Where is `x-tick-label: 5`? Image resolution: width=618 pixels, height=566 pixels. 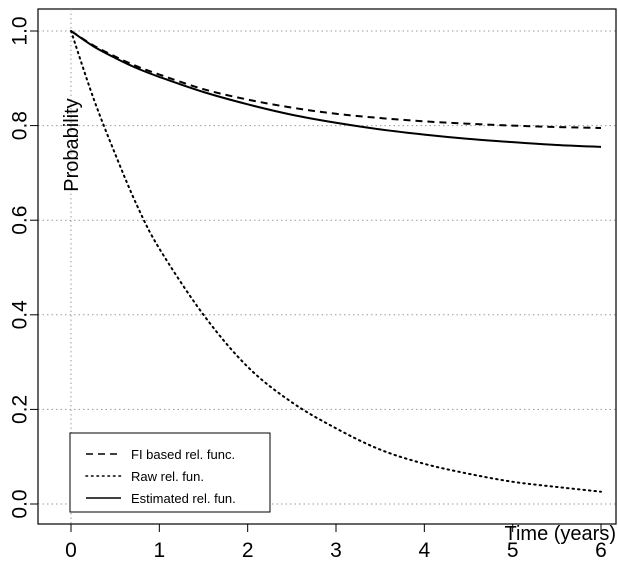 x-tick-label: 5 is located at coordinates (513, 550).